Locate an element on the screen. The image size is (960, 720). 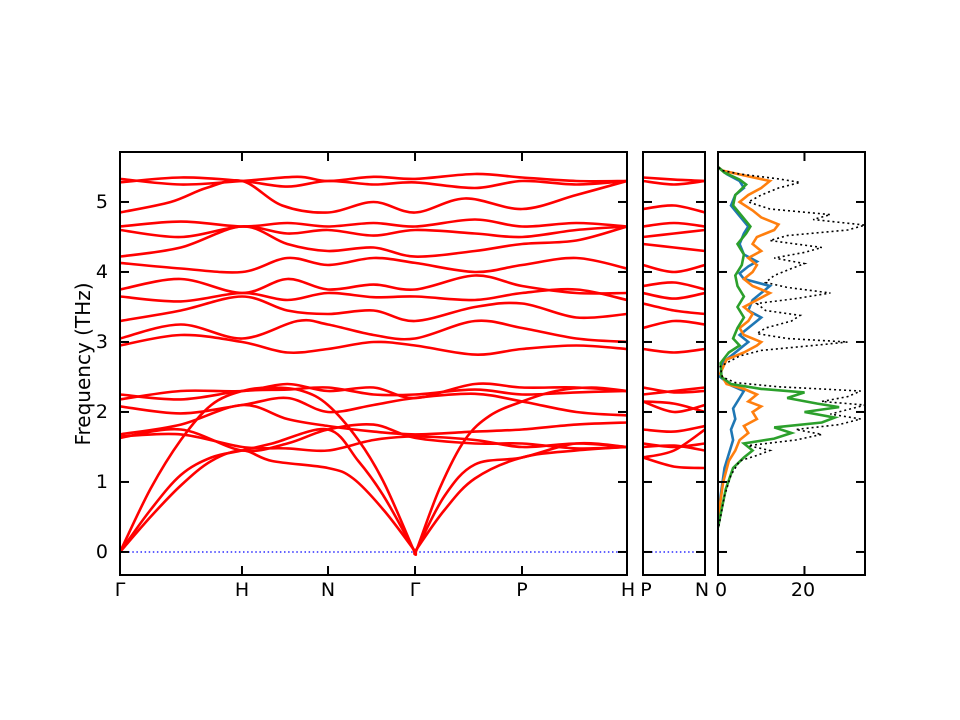
x-tick-label-gamma-1: Γ is located at coordinates (120, 590).